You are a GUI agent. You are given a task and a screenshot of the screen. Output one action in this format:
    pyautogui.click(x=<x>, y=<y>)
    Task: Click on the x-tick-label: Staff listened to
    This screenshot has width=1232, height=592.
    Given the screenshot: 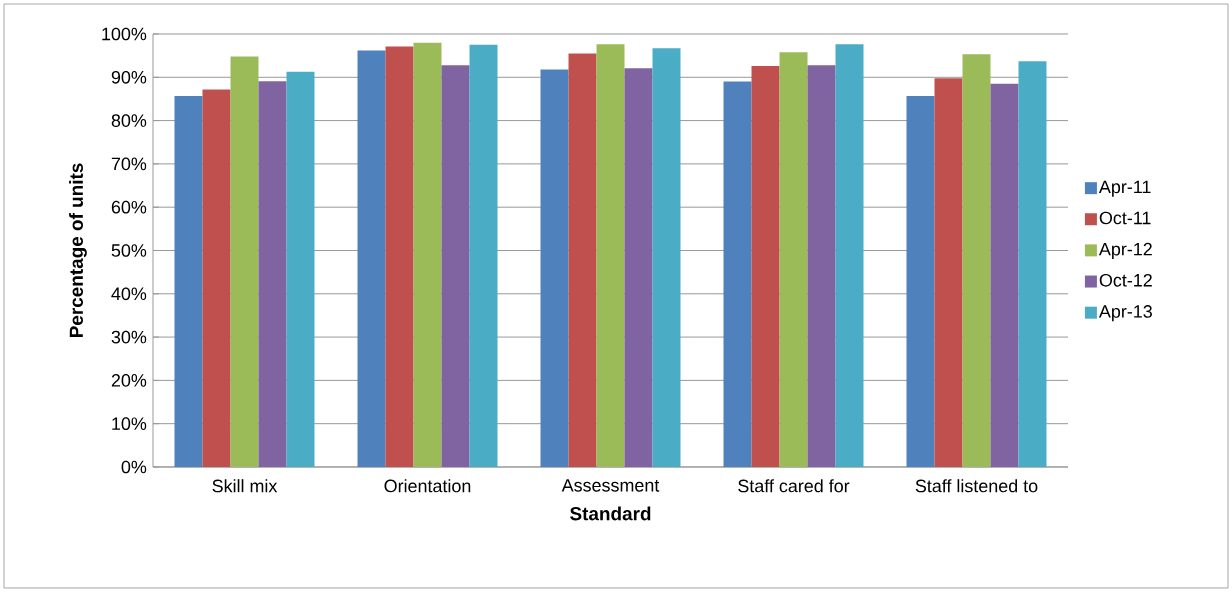 What is the action you would take?
    pyautogui.click(x=976, y=486)
    